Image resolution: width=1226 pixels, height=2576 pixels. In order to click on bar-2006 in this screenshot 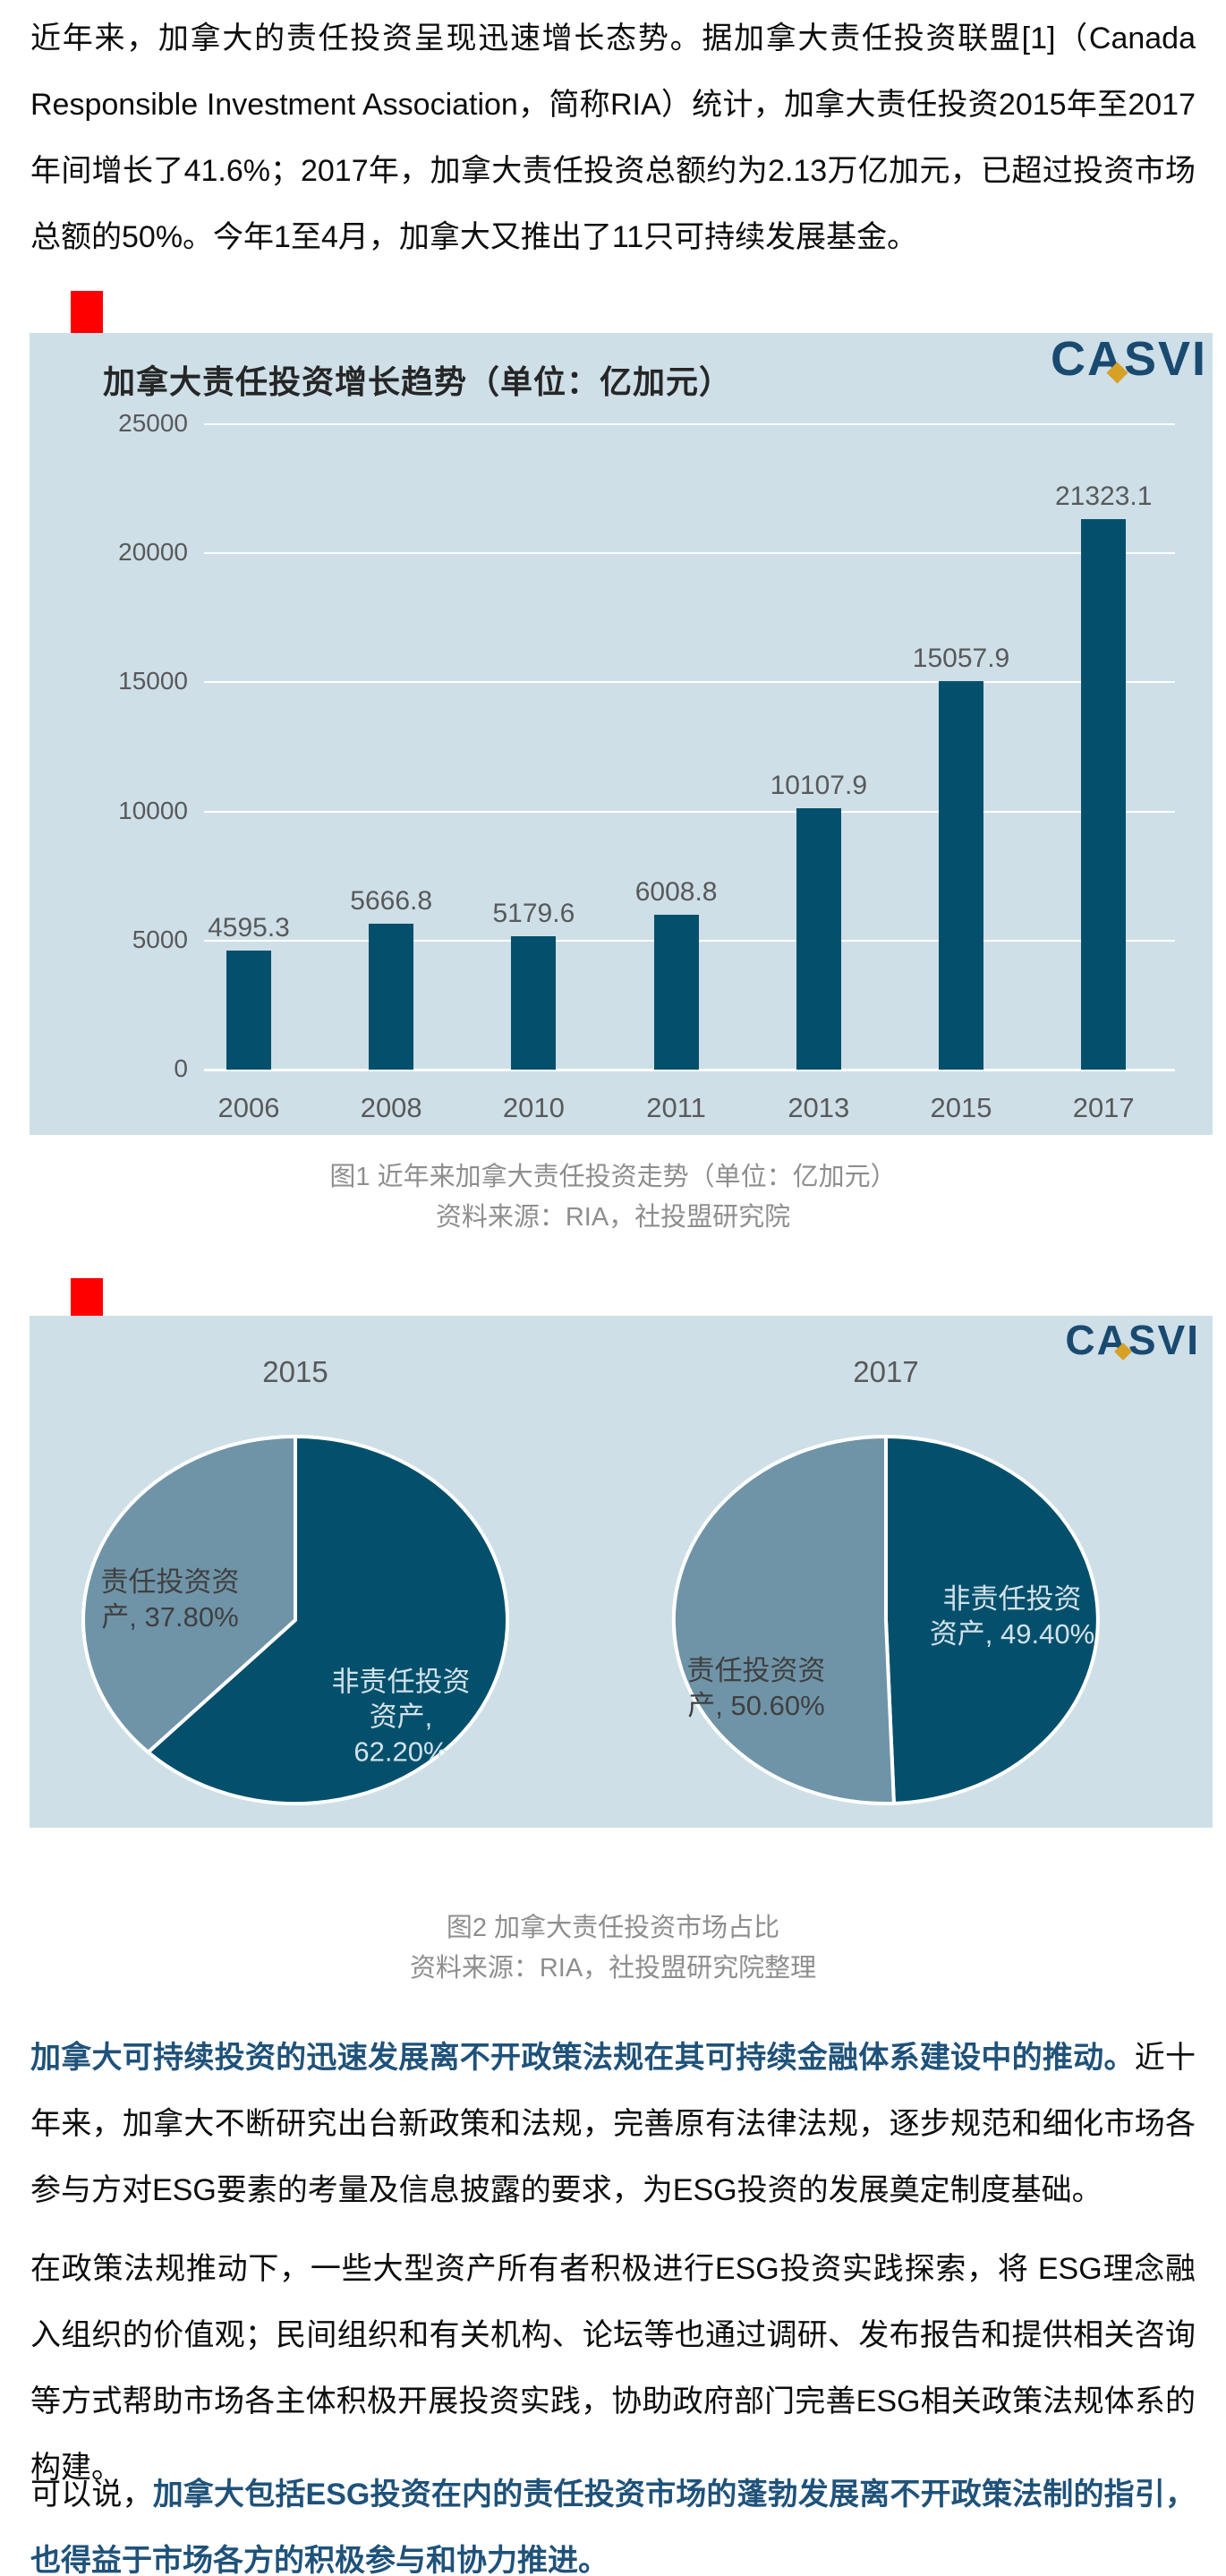, I will do `click(248, 1010)`.